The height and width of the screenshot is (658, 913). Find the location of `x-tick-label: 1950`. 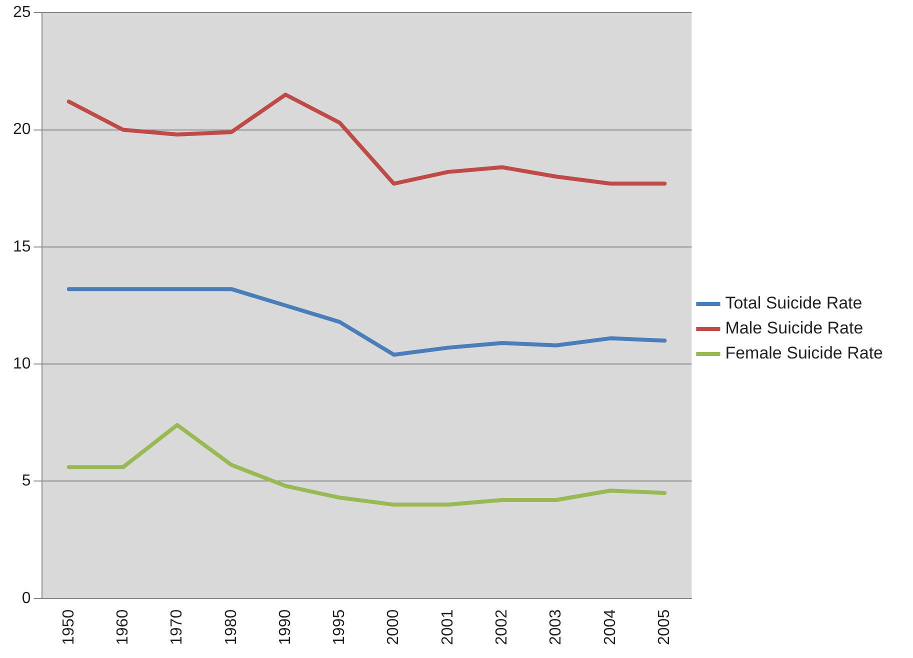

x-tick-label: 1950 is located at coordinates (69, 627).